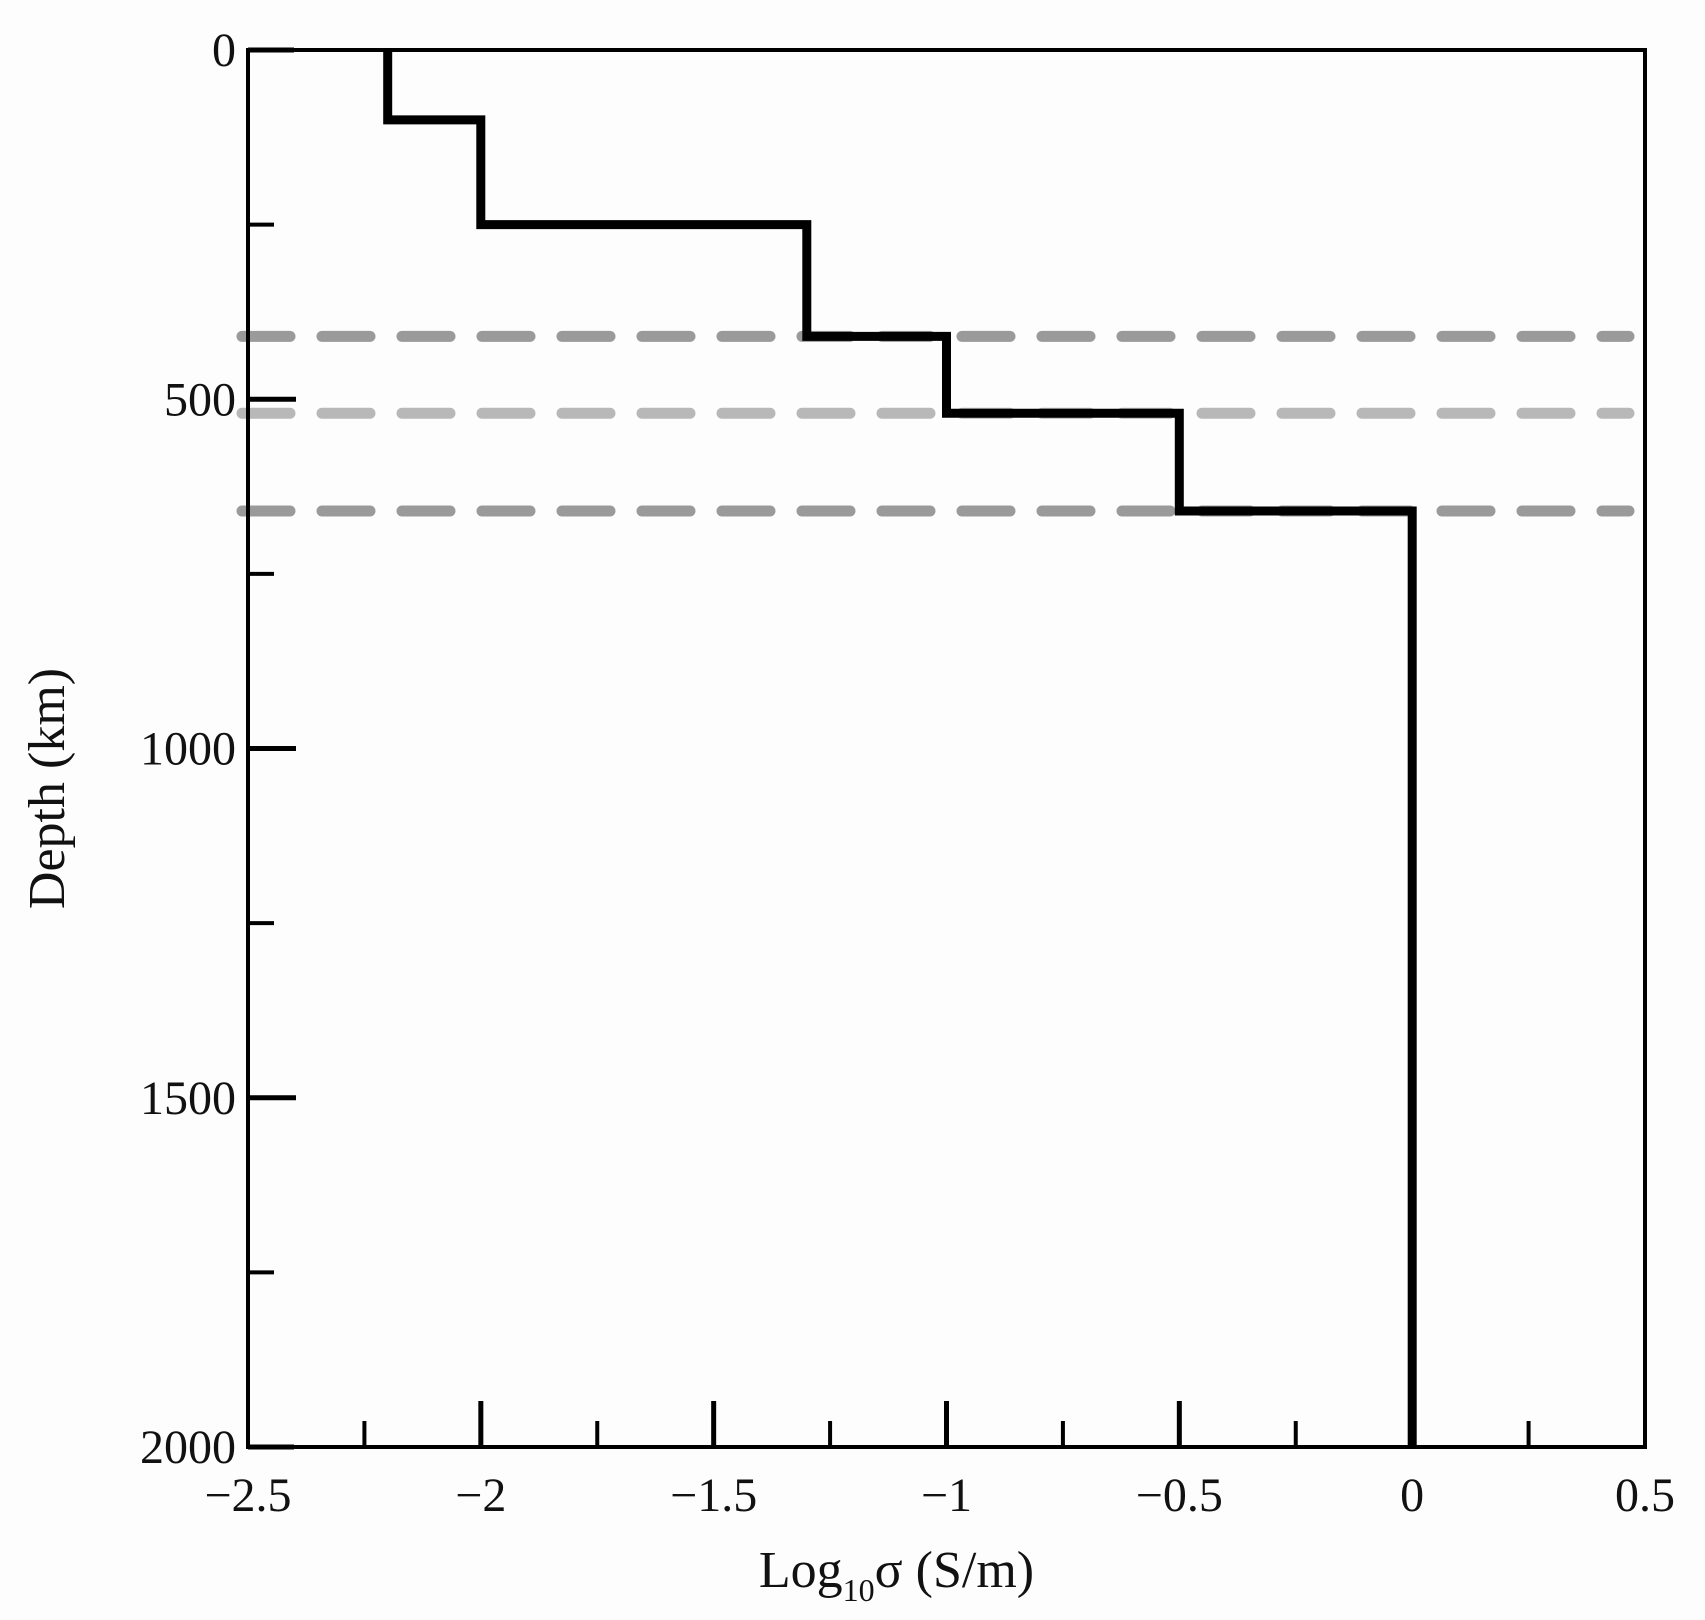 This screenshot has height=1620, width=1705. I want to click on x-tick-label: −2, so click(480, 1495).